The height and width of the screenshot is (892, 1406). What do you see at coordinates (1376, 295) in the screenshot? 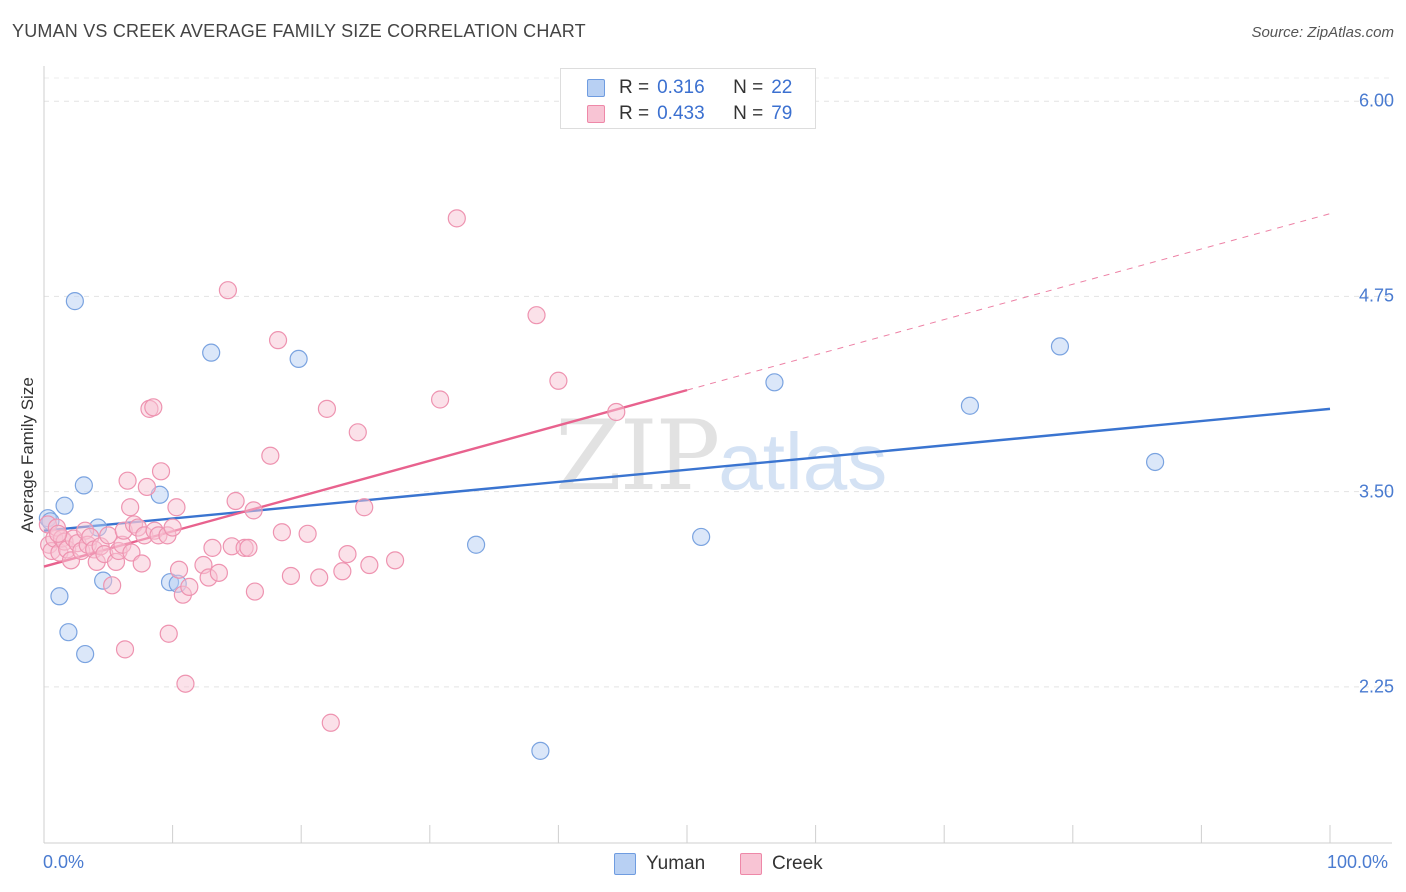
I see `y-tick-label: 4.75` at bounding box center [1376, 295].